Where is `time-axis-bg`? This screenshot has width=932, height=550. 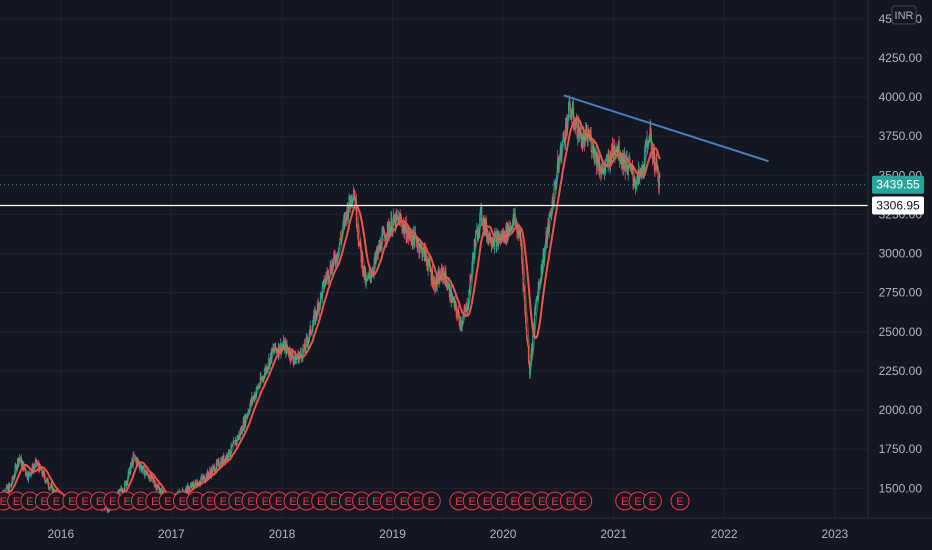 time-axis-bg is located at coordinates (466, 534).